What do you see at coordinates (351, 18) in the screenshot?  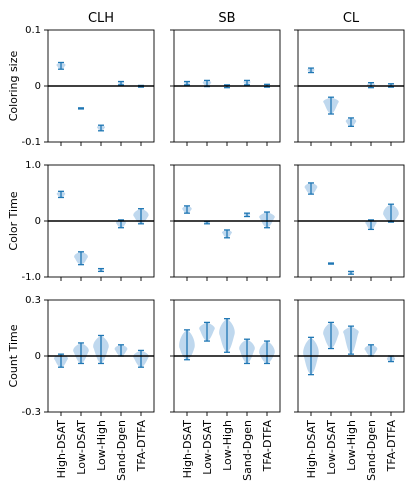 I see `column-title: CL` at bounding box center [351, 18].